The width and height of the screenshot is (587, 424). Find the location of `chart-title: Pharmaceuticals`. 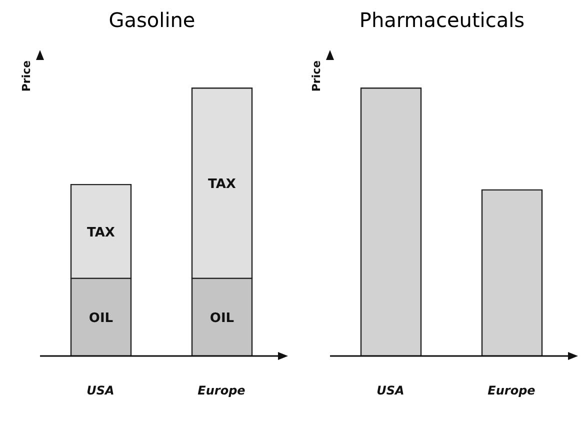

chart-title: Pharmaceuticals is located at coordinates (442, 21).